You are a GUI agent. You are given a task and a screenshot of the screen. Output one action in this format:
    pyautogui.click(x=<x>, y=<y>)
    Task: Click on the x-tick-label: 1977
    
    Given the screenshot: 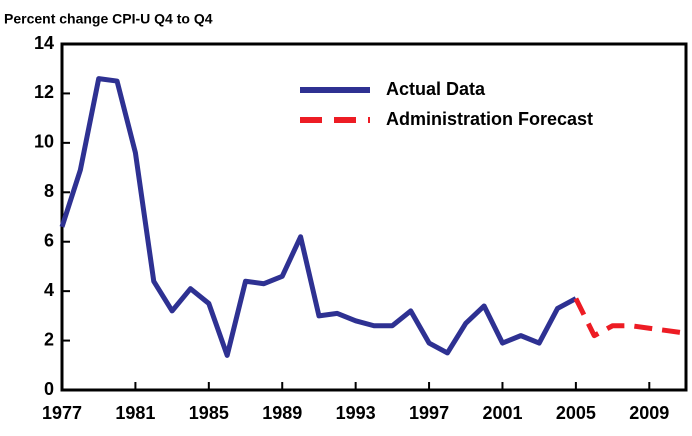 What is the action you would take?
    pyautogui.click(x=62, y=413)
    